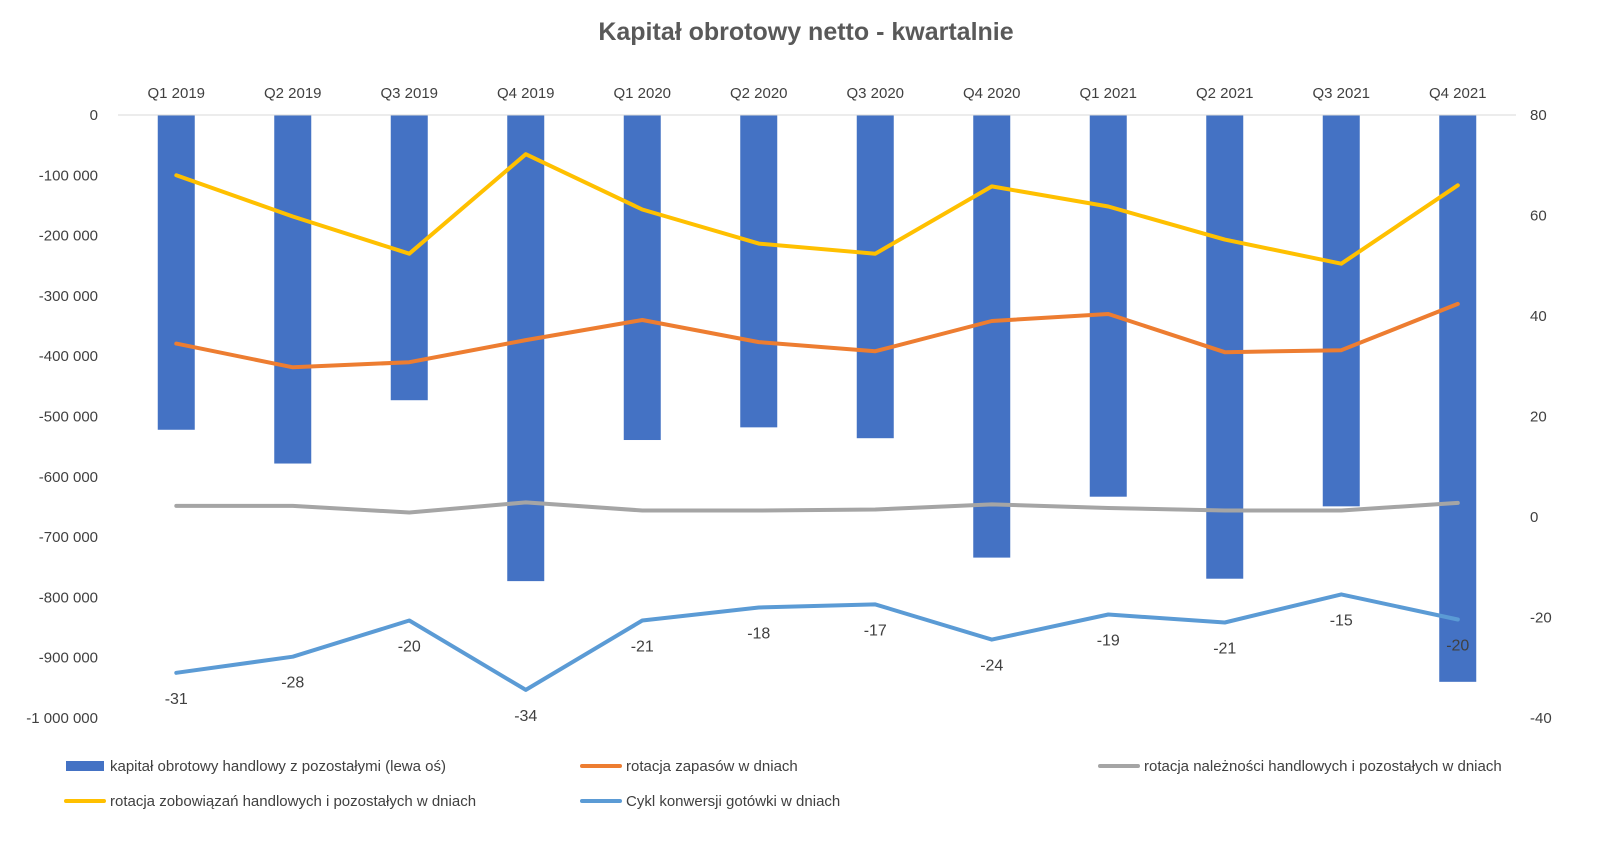 This screenshot has width=1613, height=844. What do you see at coordinates (68, 236) in the screenshot?
I see `y-left-tick-label: -200 000` at bounding box center [68, 236].